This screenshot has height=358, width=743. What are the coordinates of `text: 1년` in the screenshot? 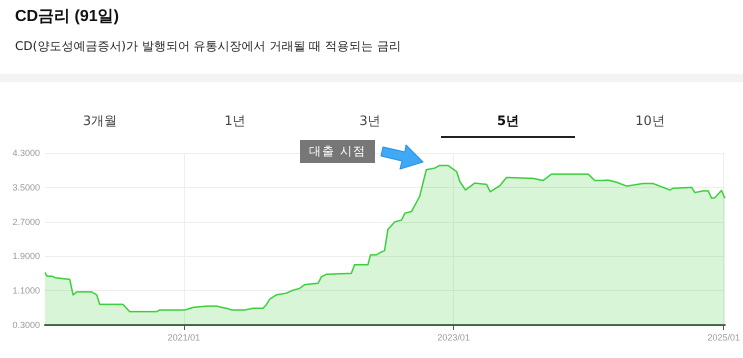 It's located at (235, 121).